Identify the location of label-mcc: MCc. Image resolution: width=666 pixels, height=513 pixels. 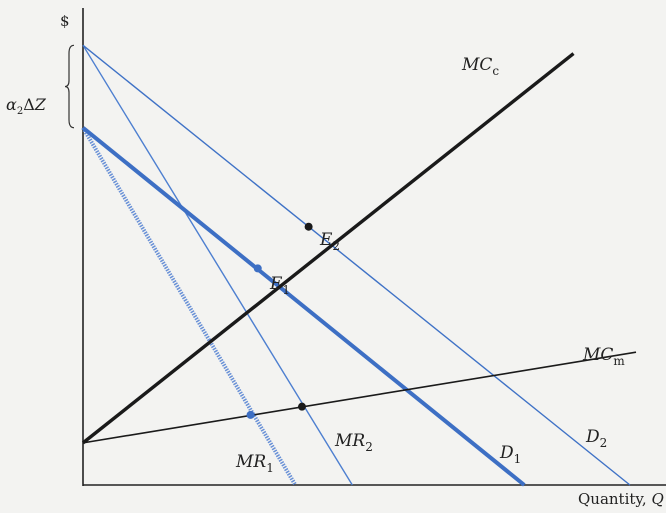
(480, 66).